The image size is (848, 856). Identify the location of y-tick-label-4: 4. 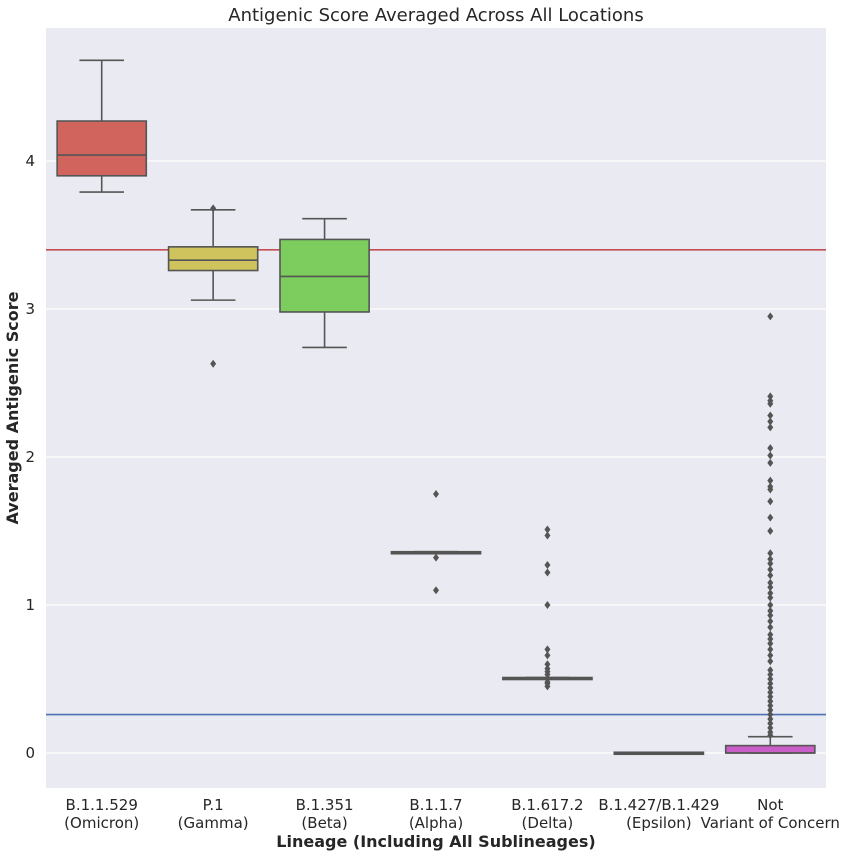
(30, 161).